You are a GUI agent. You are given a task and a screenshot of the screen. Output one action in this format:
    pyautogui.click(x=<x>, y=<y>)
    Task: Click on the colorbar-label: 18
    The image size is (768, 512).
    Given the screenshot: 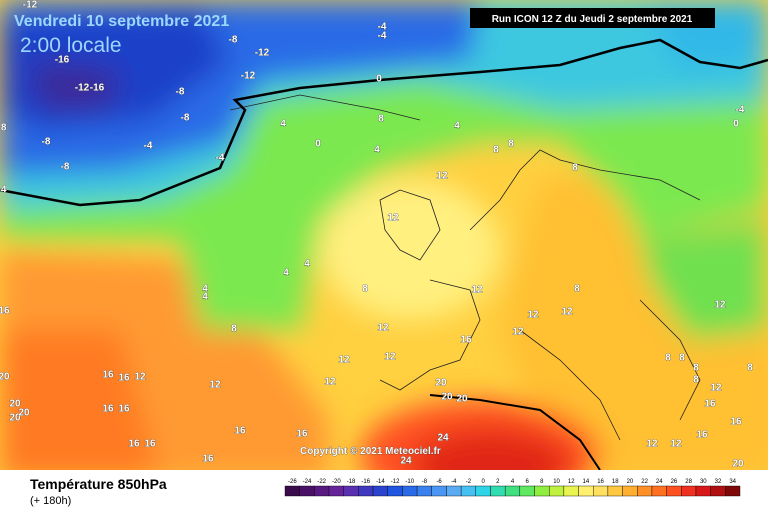 What is the action you would take?
    pyautogui.click(x=615, y=482)
    